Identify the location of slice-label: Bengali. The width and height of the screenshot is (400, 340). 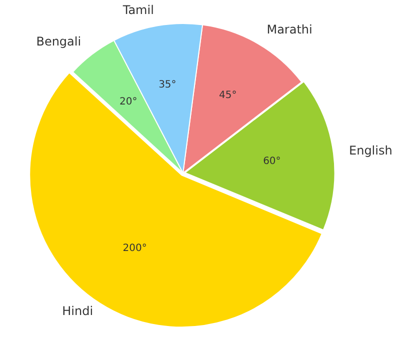
(59, 41).